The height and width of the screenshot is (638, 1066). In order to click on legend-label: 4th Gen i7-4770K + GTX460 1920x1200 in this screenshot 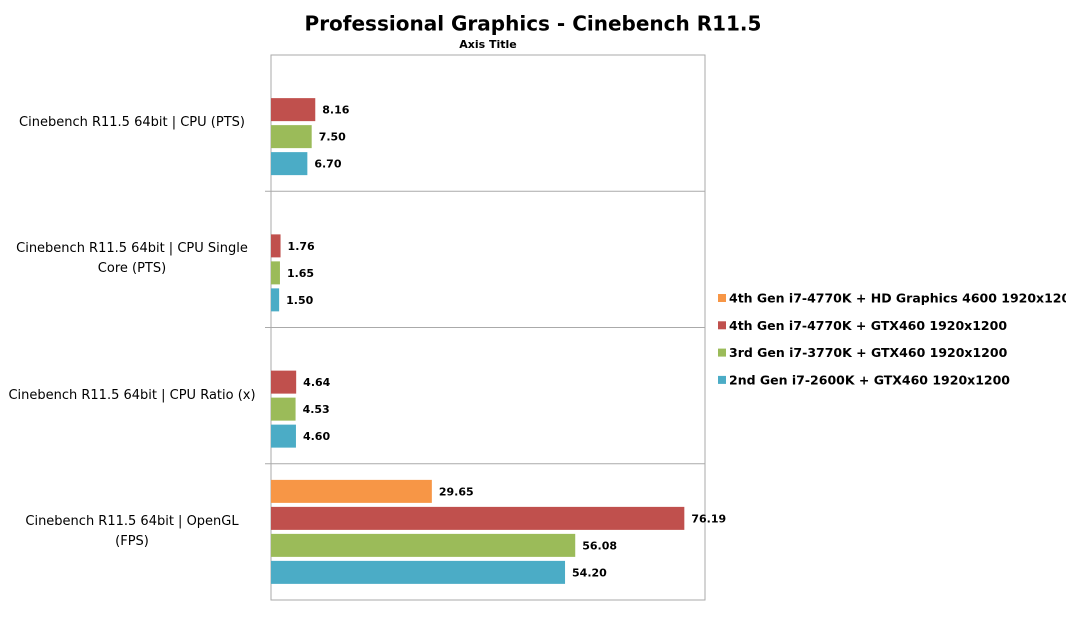, I will do `click(868, 325)`.